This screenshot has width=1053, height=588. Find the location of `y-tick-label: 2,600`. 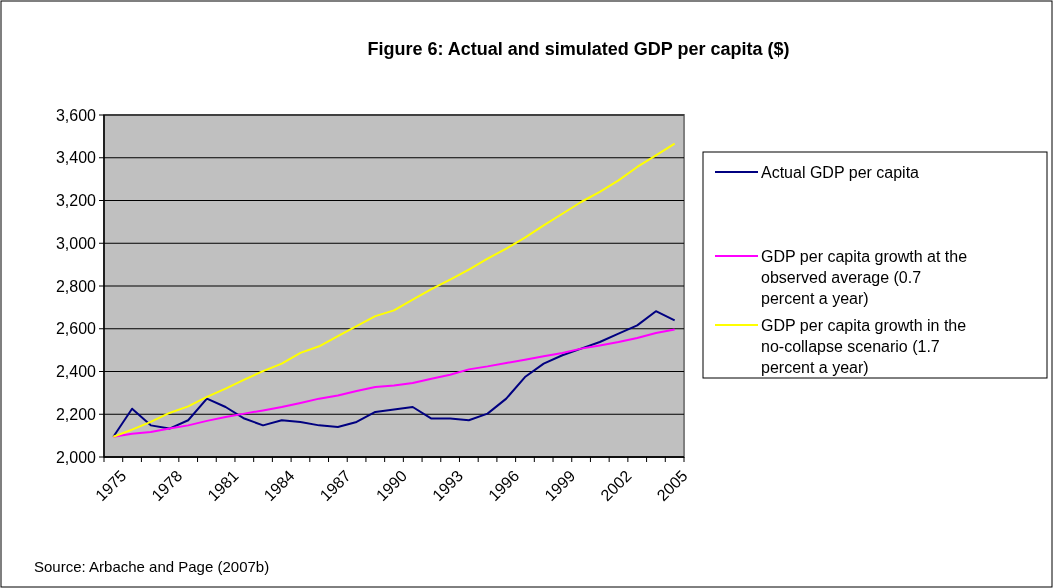

y-tick-label: 2,600 is located at coordinates (76, 329).